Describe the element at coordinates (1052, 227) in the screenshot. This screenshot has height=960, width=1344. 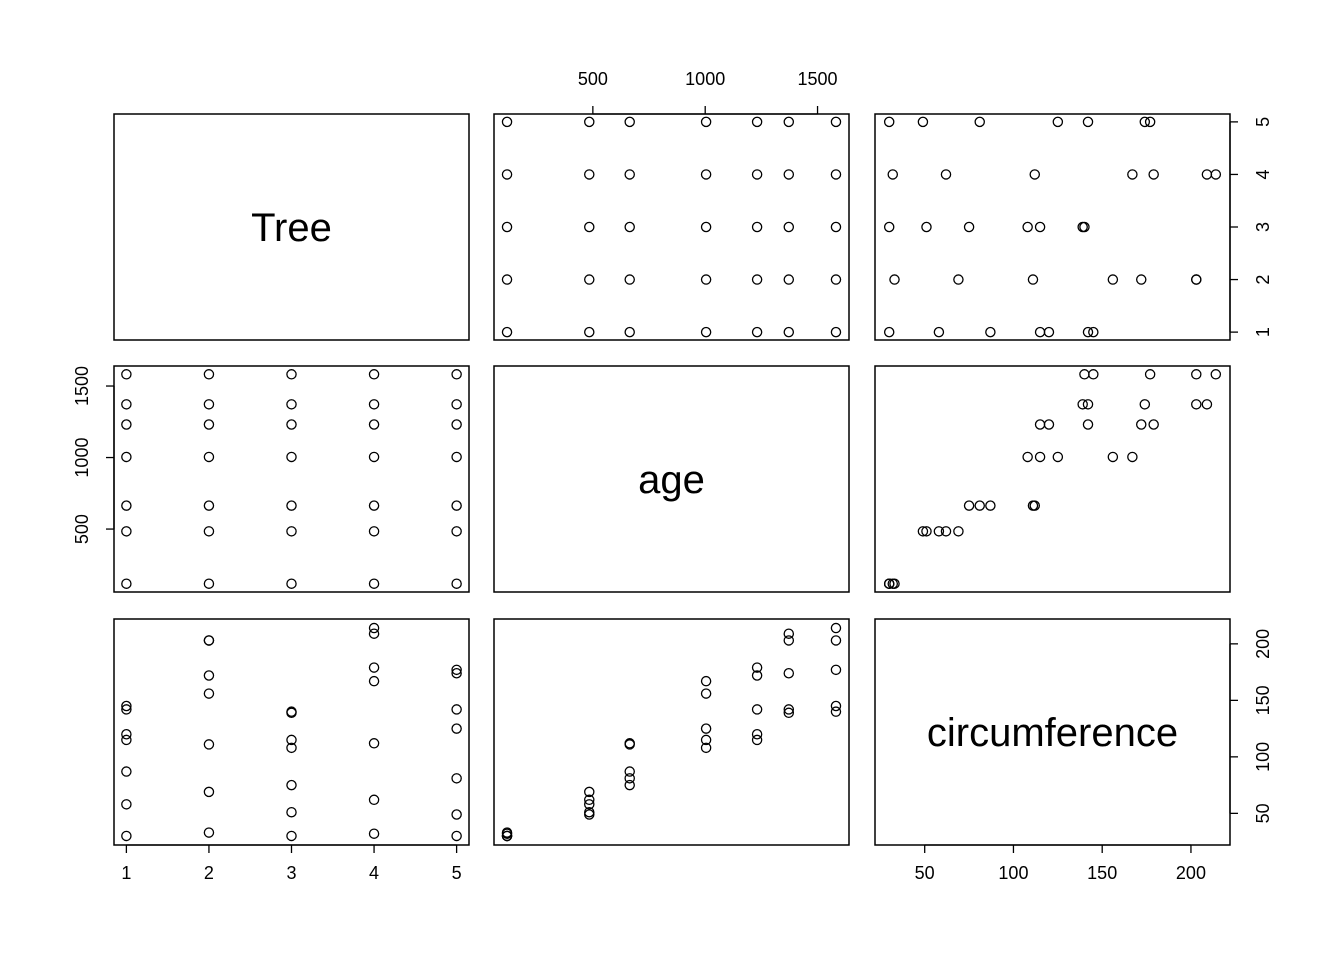
I see `panel-Tree-vs-circumference` at that location.